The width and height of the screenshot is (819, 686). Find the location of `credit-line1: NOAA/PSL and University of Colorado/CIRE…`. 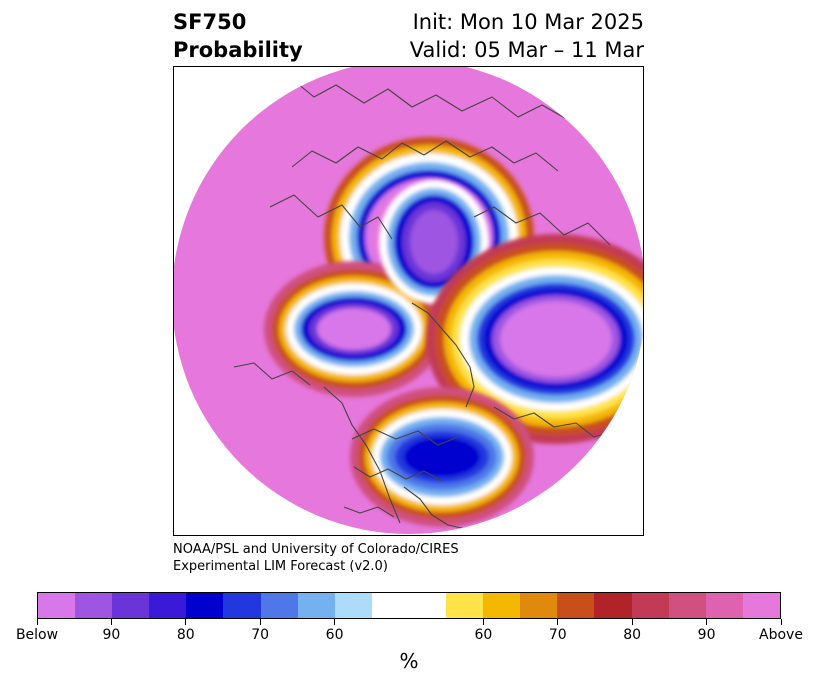

credit-line1: NOAA/PSL and University of Colorado/CIRE… is located at coordinates (316, 549).